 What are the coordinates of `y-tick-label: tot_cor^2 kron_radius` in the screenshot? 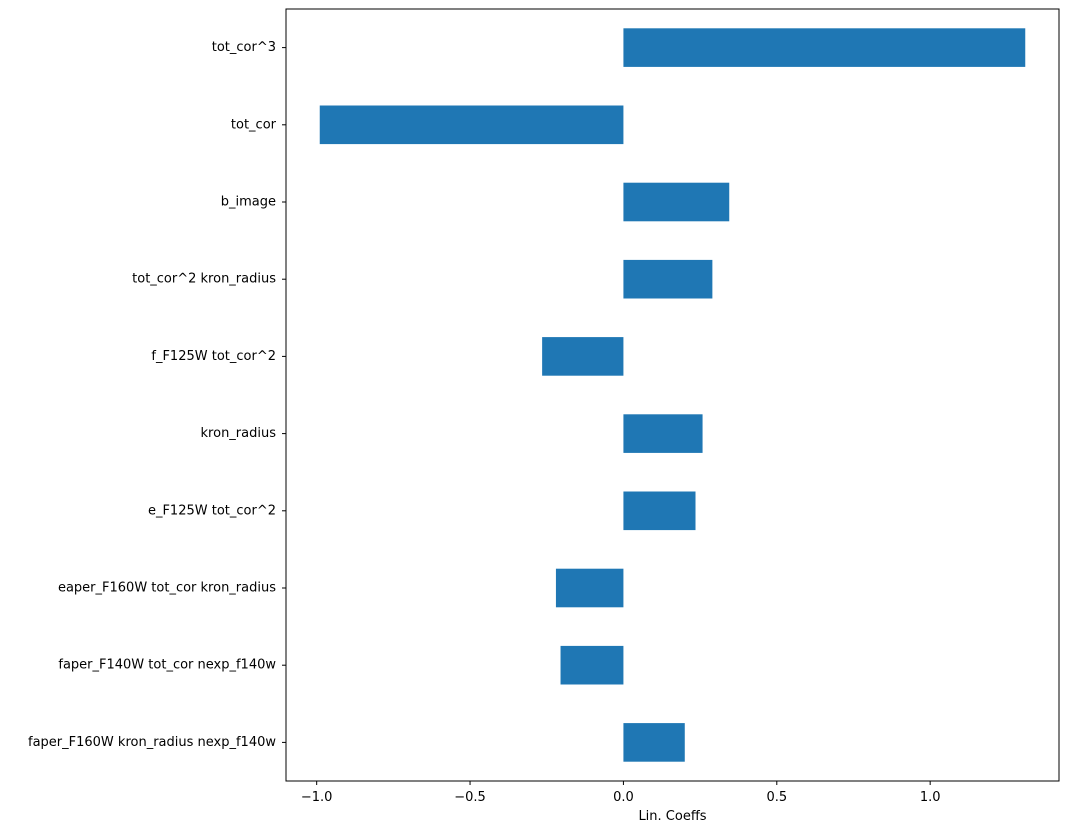 It's located at (204, 279).